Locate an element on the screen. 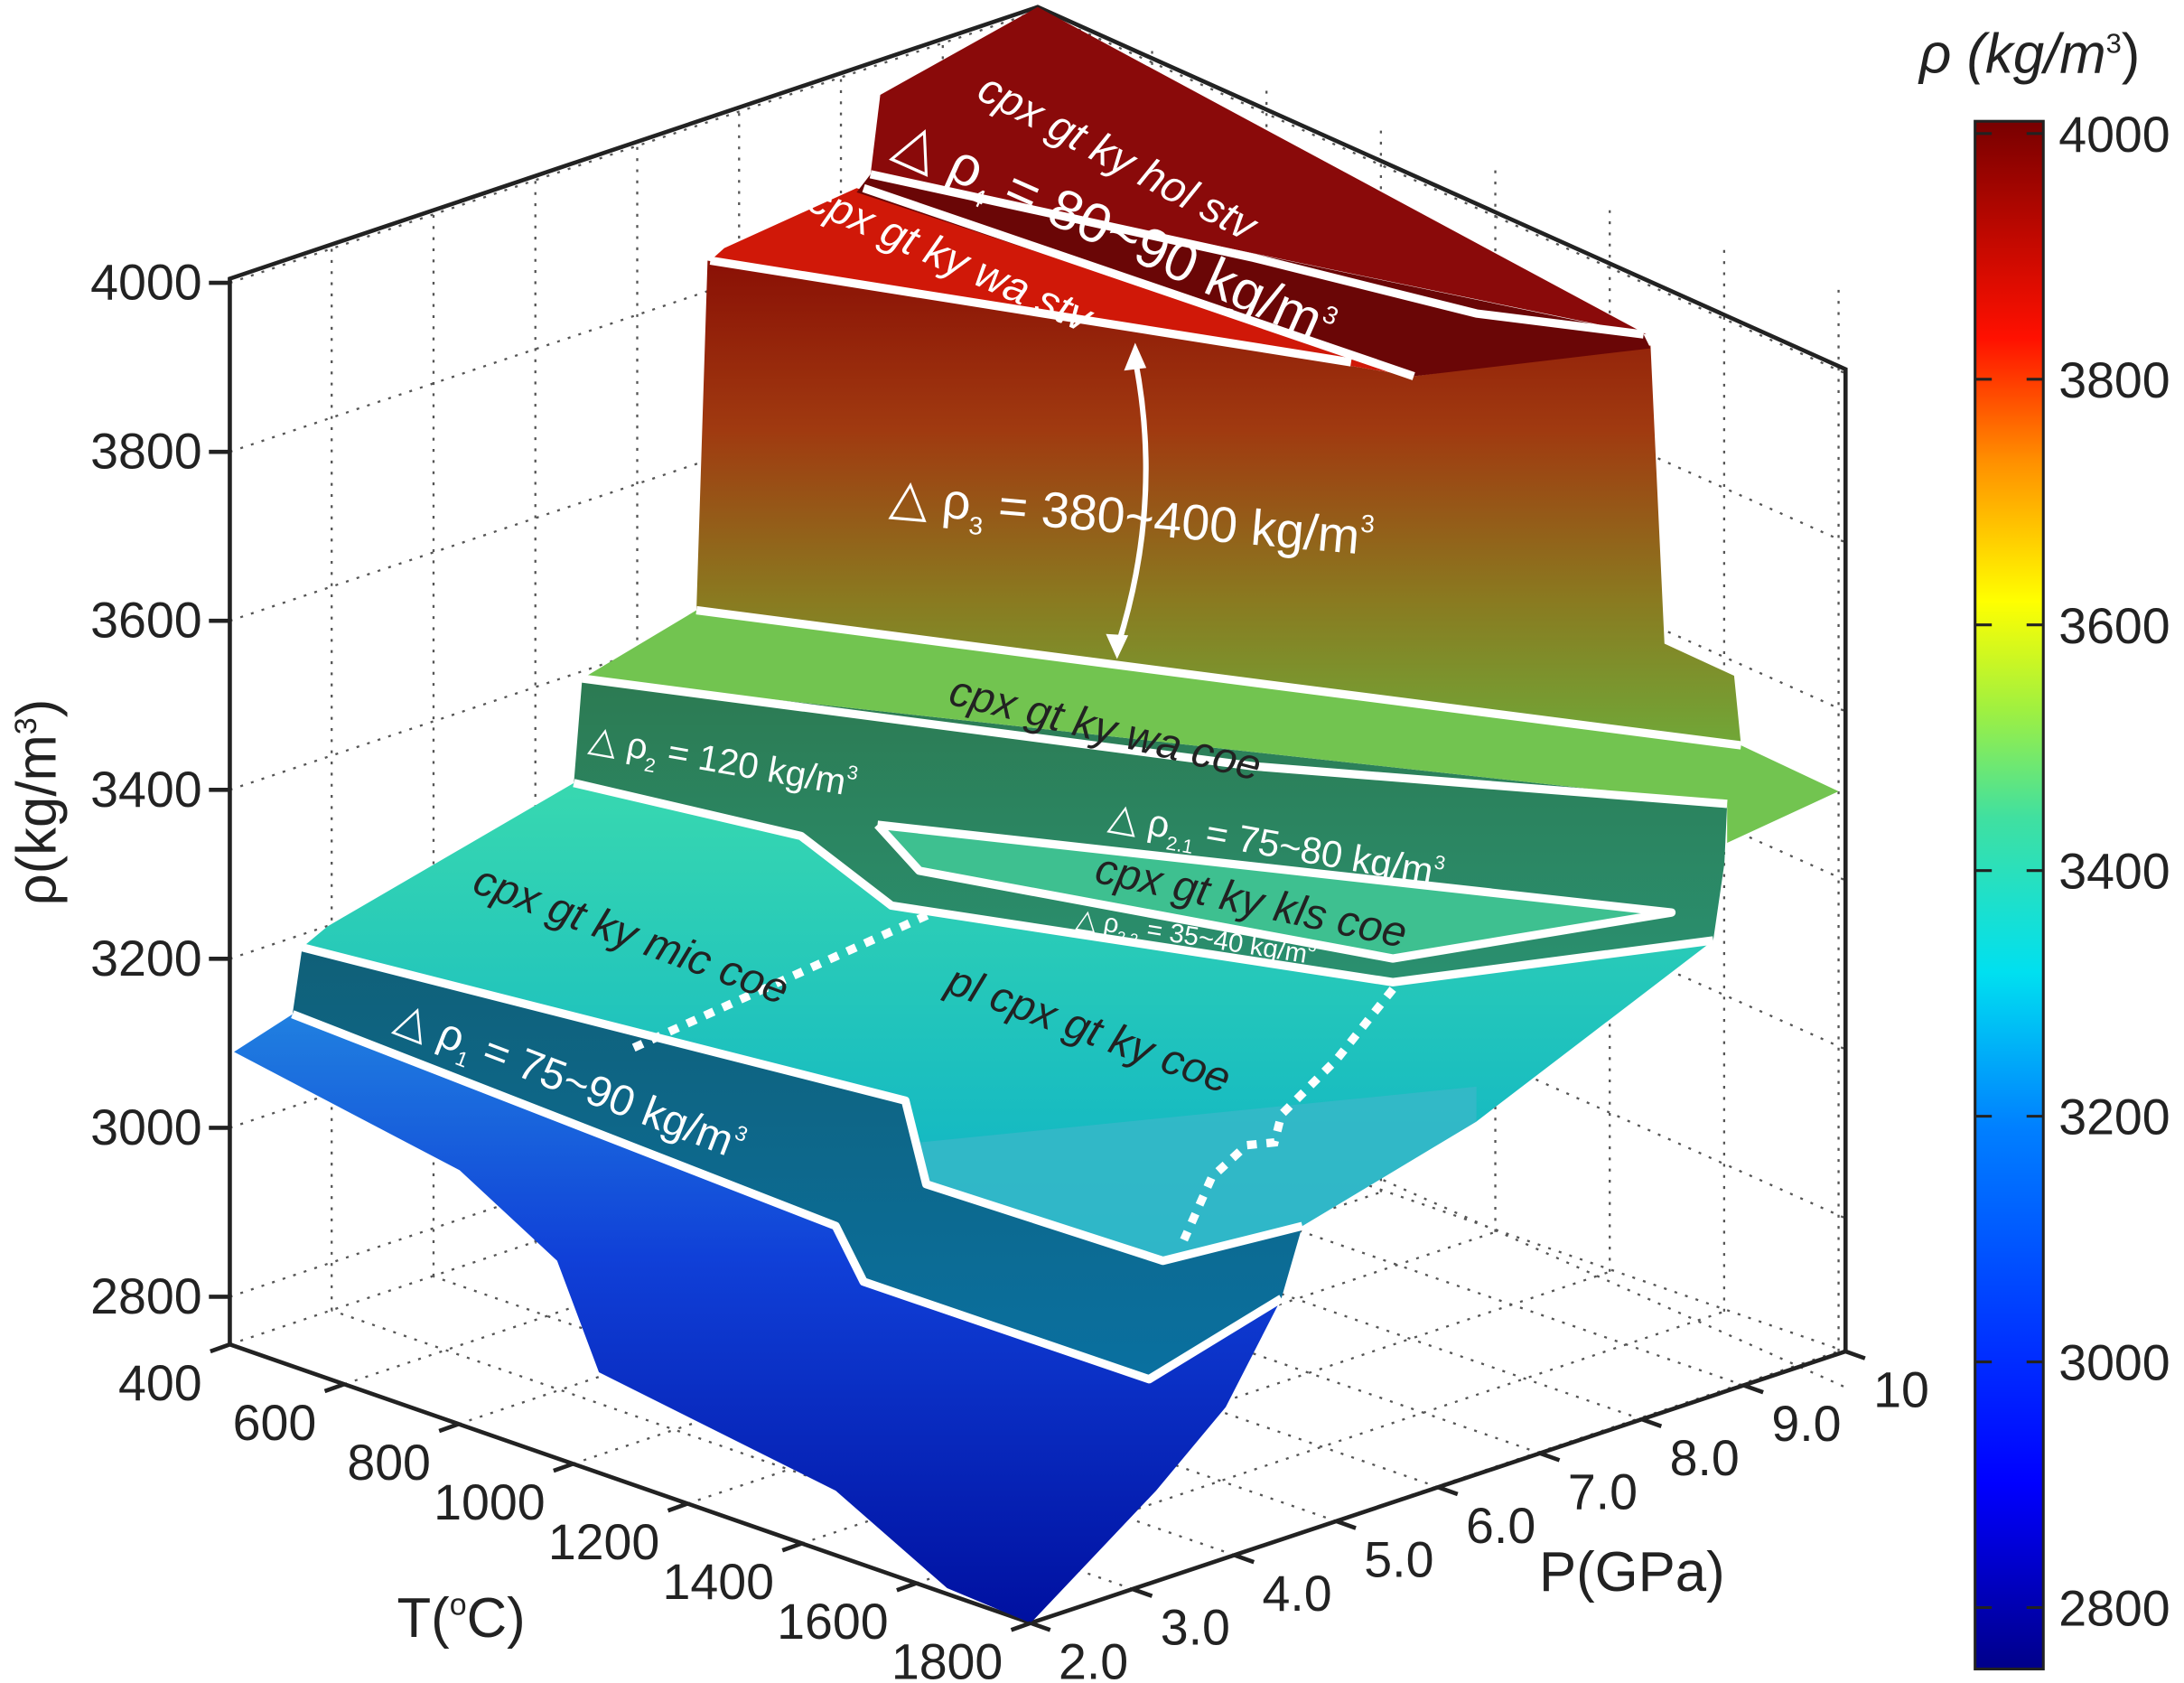 This screenshot has width=2184, height=1683. p-tick-label: 2.0 is located at coordinates (1094, 1658).